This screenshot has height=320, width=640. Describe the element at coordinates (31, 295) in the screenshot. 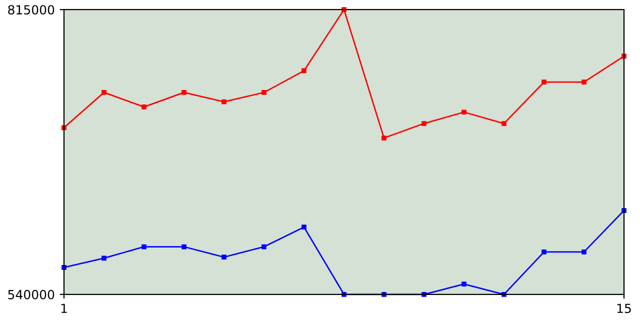

I see `y-tick-label: 540000` at that location.